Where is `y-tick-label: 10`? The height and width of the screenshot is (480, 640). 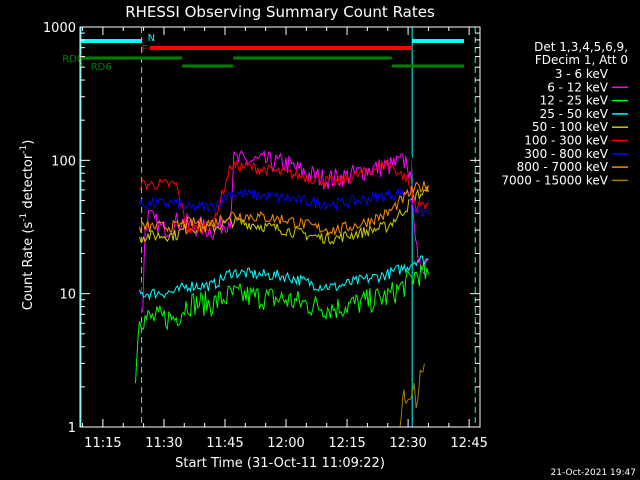
y-tick-label: 10 is located at coordinates (67, 295).